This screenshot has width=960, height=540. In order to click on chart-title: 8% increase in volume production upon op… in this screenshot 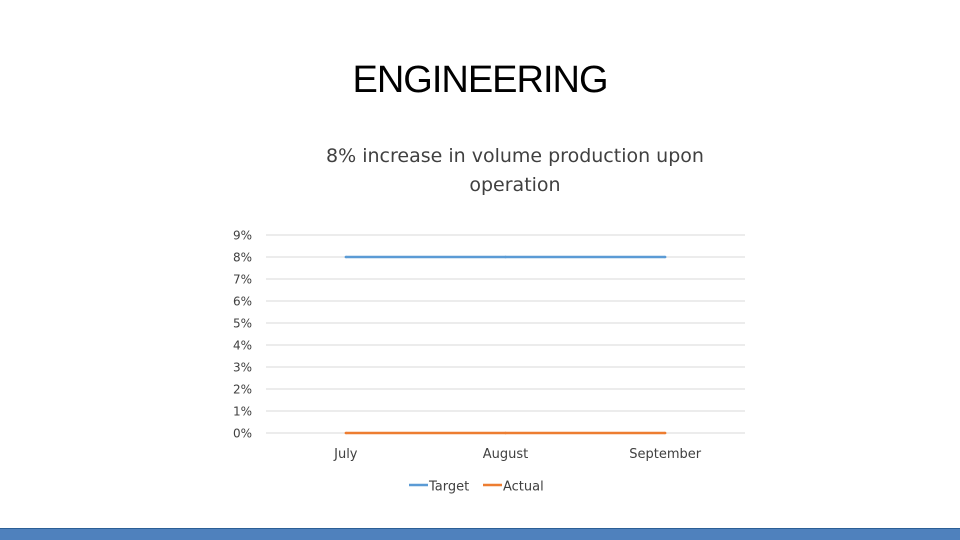, I will do `click(515, 170)`.